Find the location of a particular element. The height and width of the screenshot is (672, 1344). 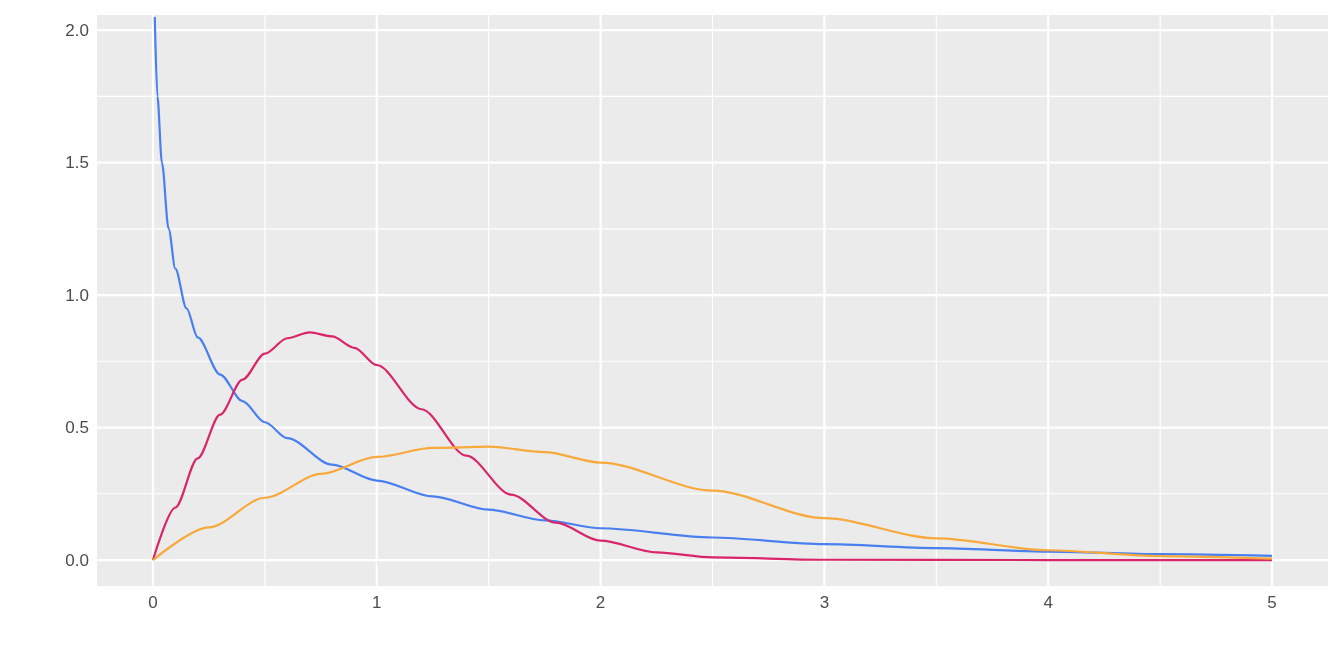

y-tick-label: 1.0 is located at coordinates (77, 295).